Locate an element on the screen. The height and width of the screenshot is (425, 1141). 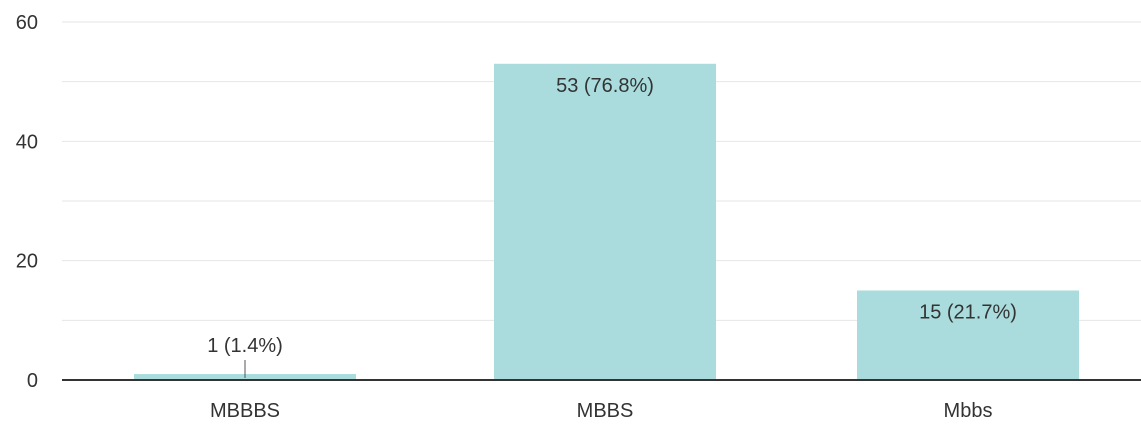
data-label: 15 (21.7%) is located at coordinates (968, 313).